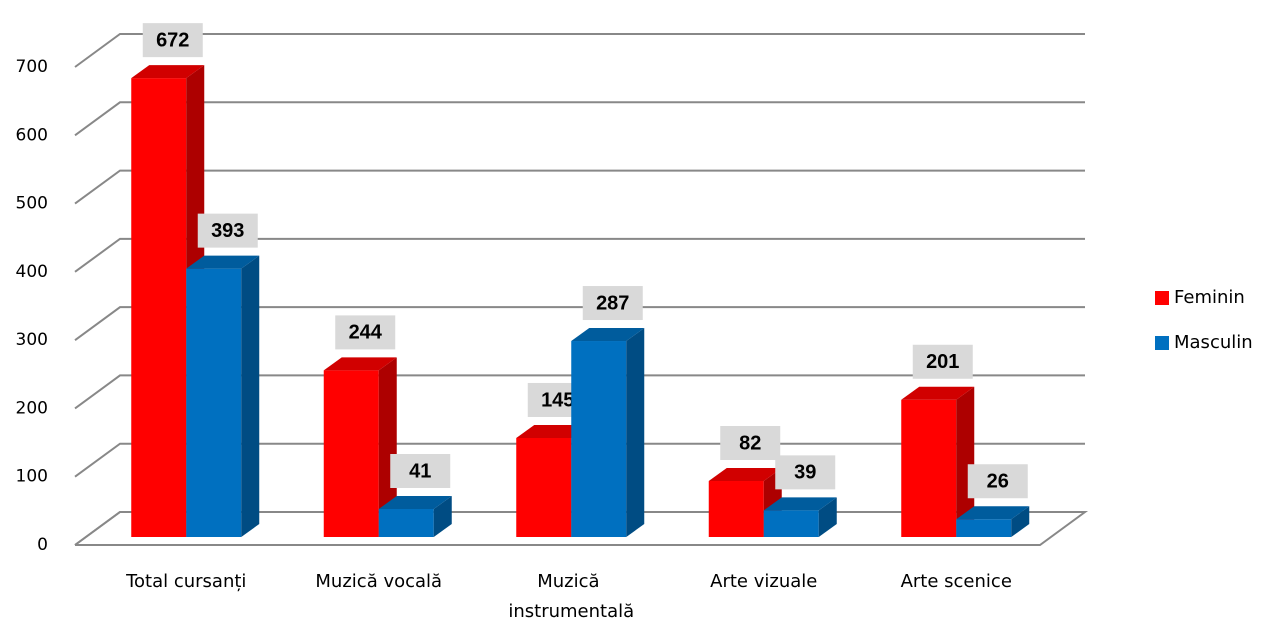 This screenshot has width=1274, height=624. I want to click on x-tick-label: Muzică instrumentală, so click(571, 596).